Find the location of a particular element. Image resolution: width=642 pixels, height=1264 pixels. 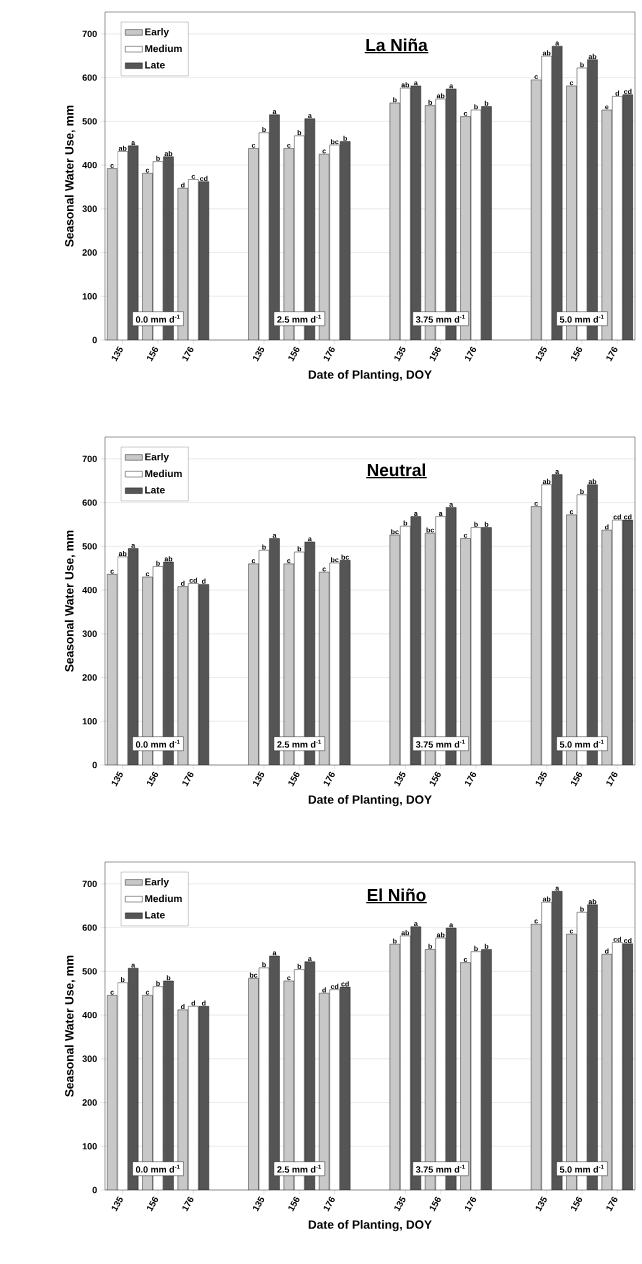

text: La Niña is located at coordinates (397, 45).